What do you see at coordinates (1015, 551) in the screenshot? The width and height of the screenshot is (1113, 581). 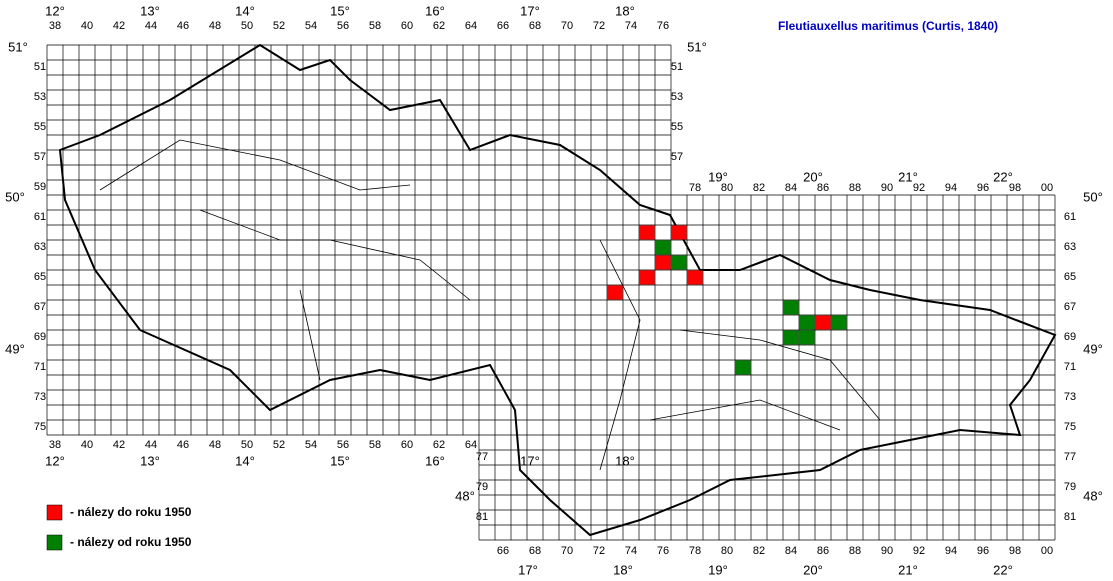 I see `grid-label: 98` at bounding box center [1015, 551].